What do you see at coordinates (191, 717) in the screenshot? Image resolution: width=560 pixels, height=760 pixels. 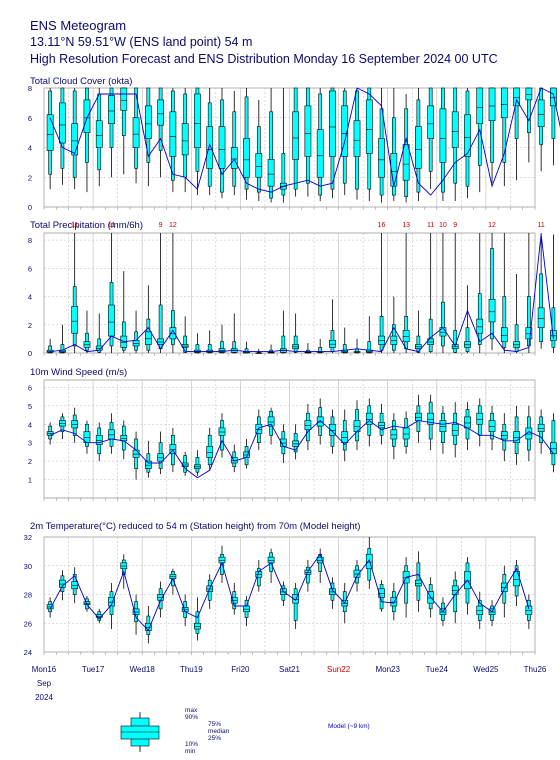 I see `legend-p90-label: 90%` at bounding box center [191, 717].